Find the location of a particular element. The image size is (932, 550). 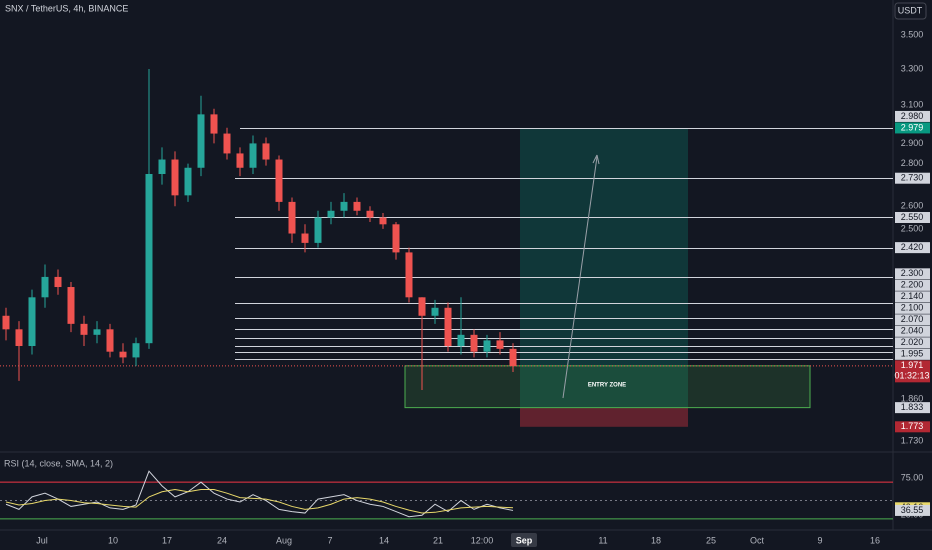

y-tick-label: 2.500 is located at coordinates (912, 228).